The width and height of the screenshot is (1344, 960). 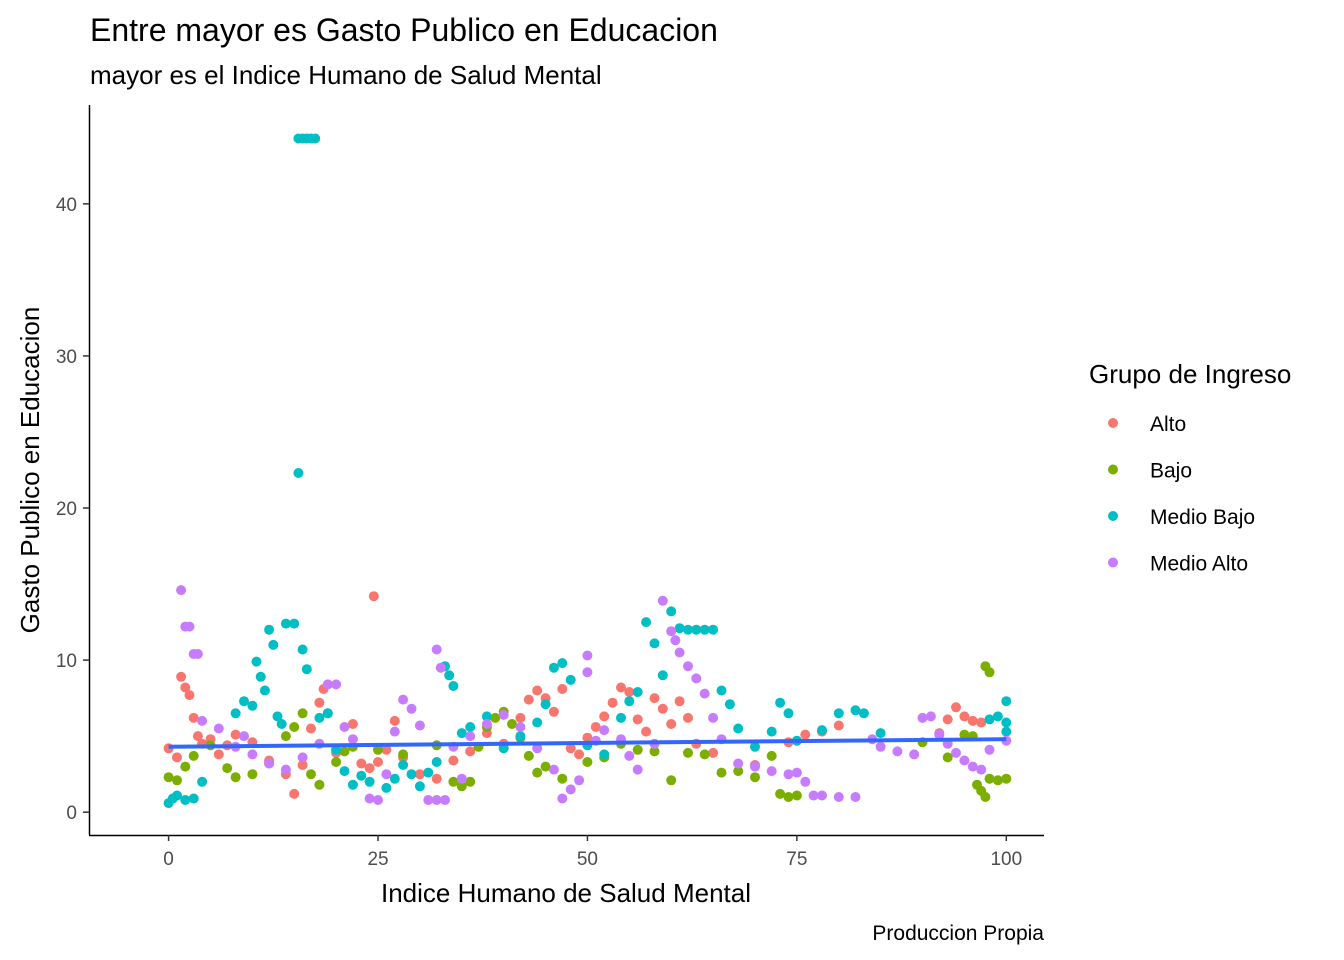 What do you see at coordinates (566, 893) in the screenshot?
I see `x-axis-title: Indice Humano de Salud Mental` at bounding box center [566, 893].